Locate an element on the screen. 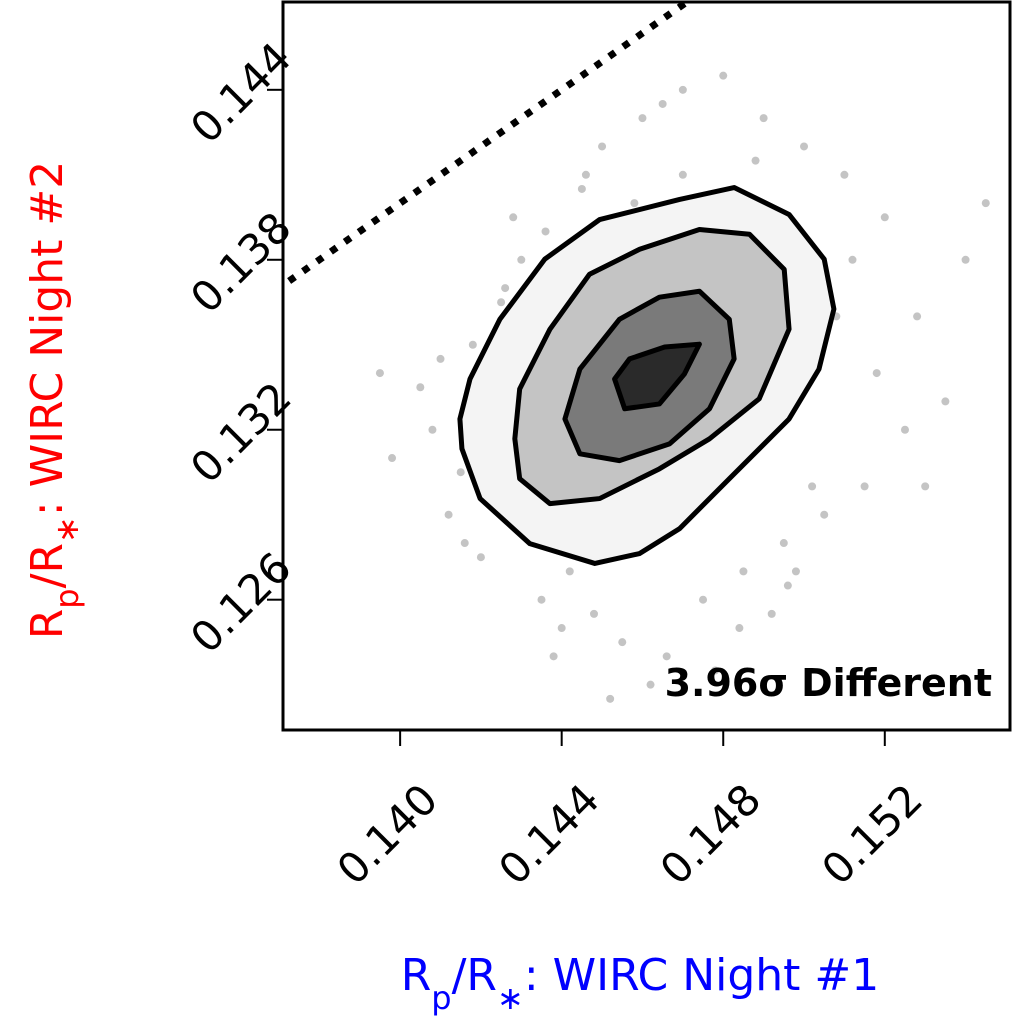  x-axis-label-part: p is located at coordinates (441, 998).